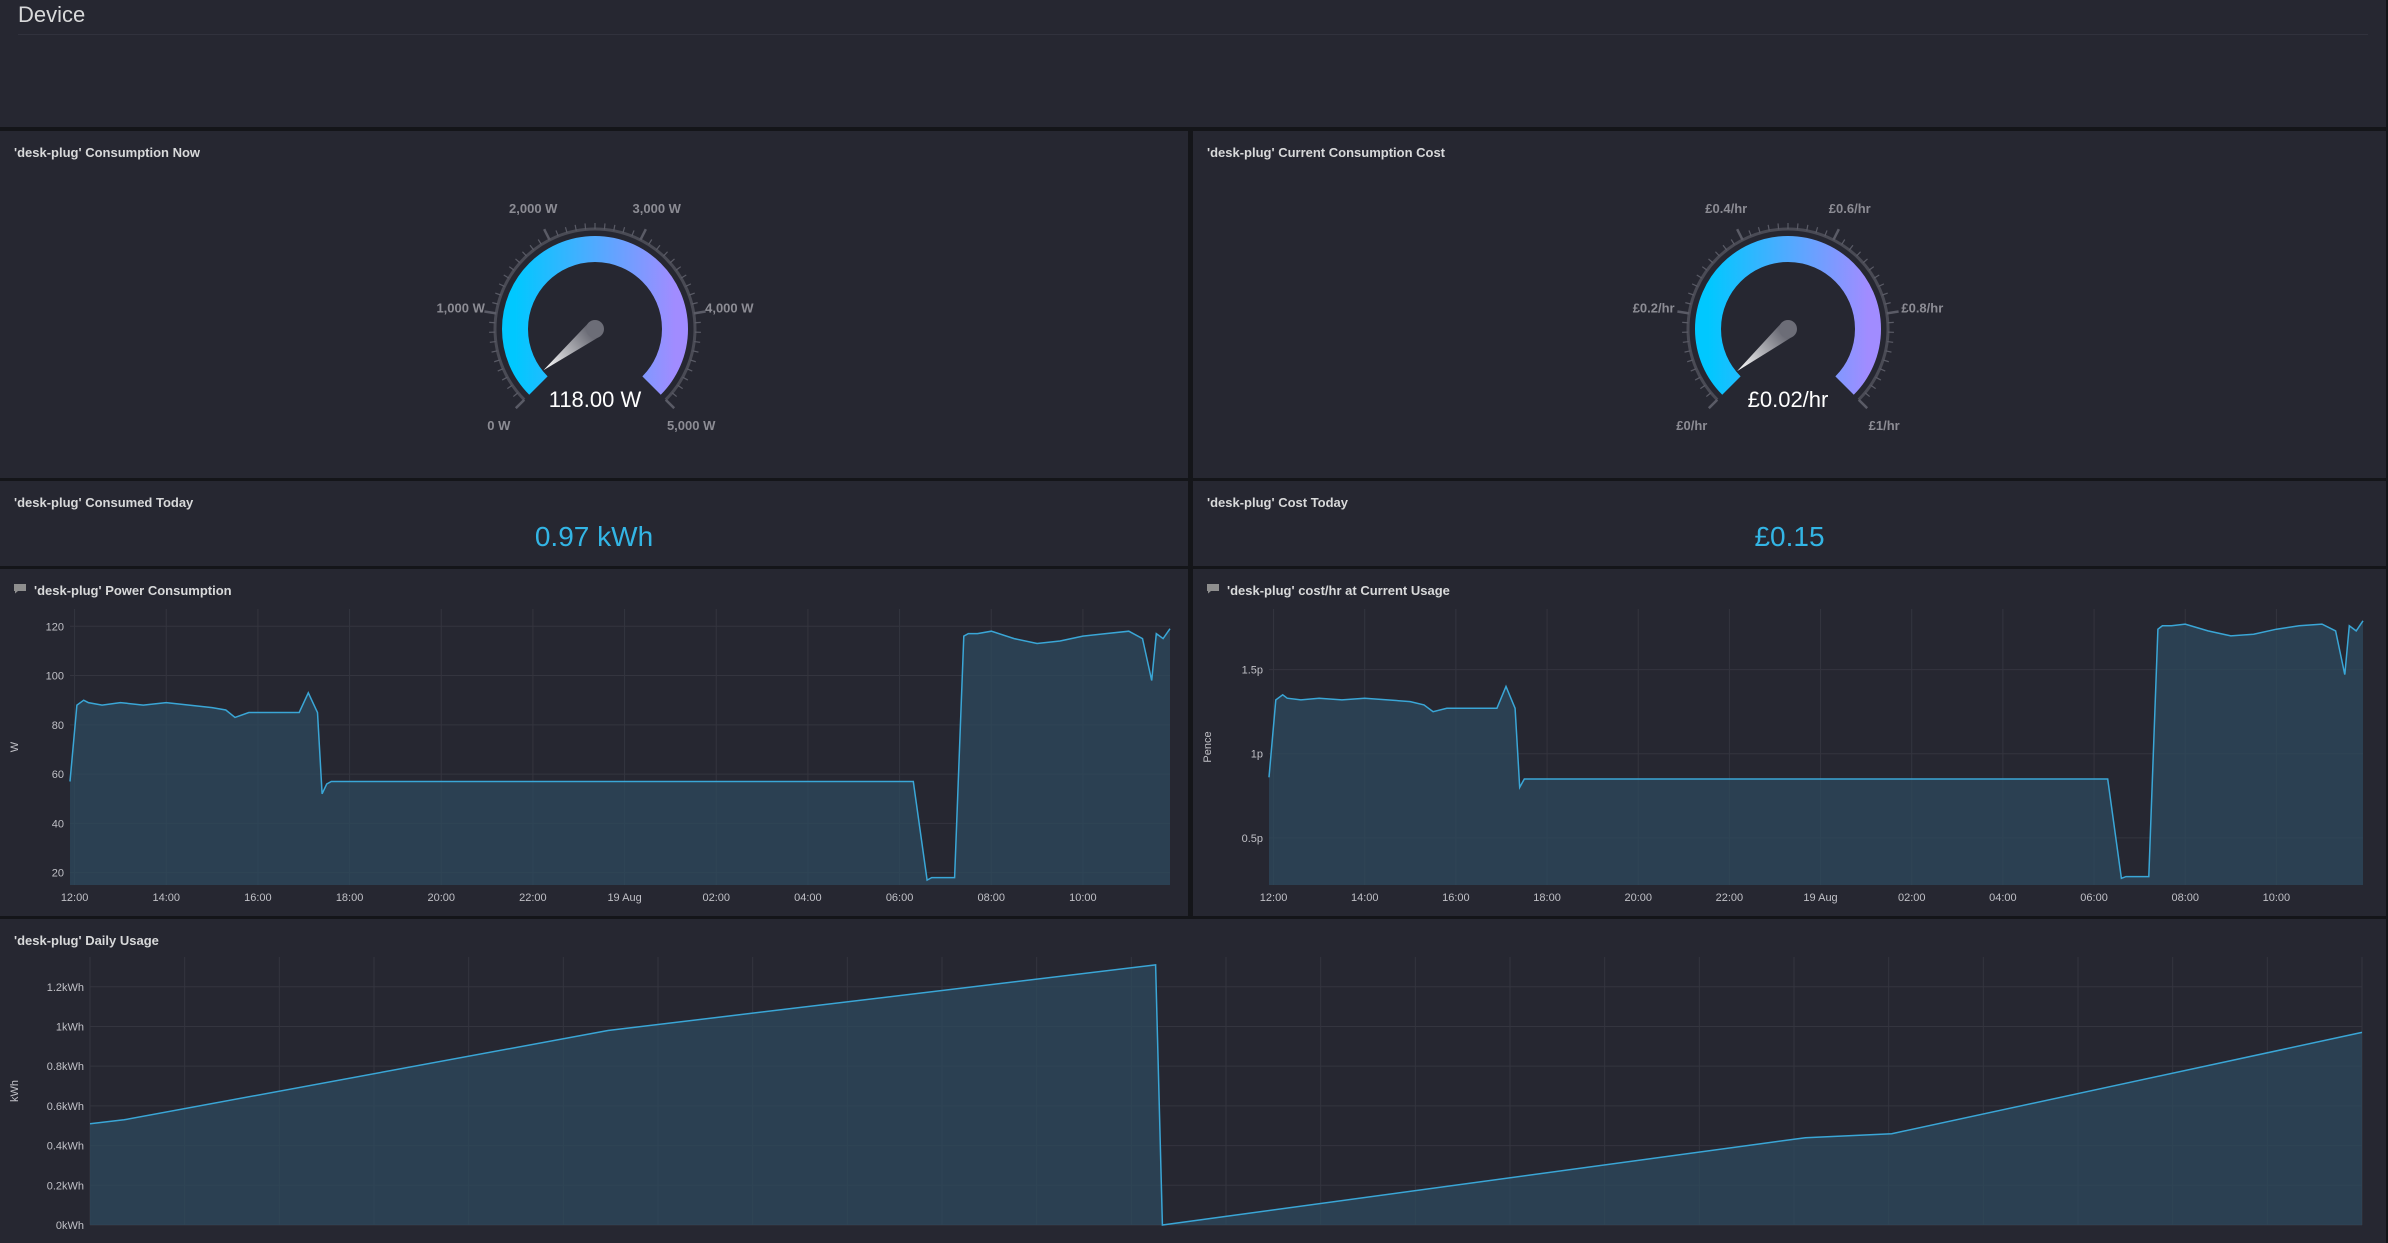 This screenshot has height=1243, width=2388. I want to click on panel-title: 'desk-plug' Consumption Now, so click(107, 152).